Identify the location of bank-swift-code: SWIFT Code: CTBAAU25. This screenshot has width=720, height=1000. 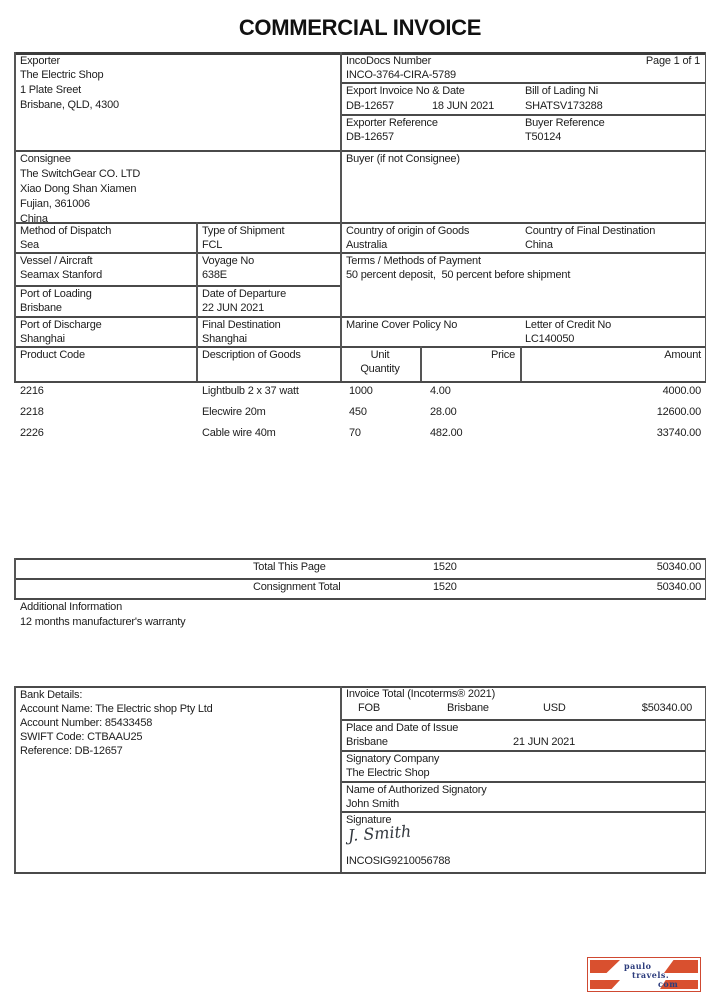
(81, 737).